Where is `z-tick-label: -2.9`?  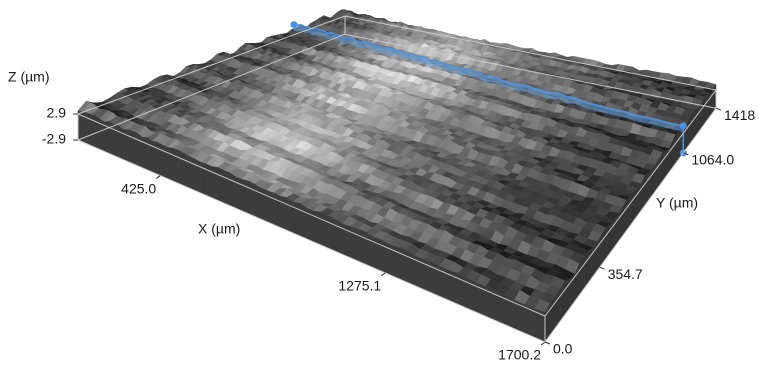
z-tick-label: -2.9 is located at coordinates (54, 139).